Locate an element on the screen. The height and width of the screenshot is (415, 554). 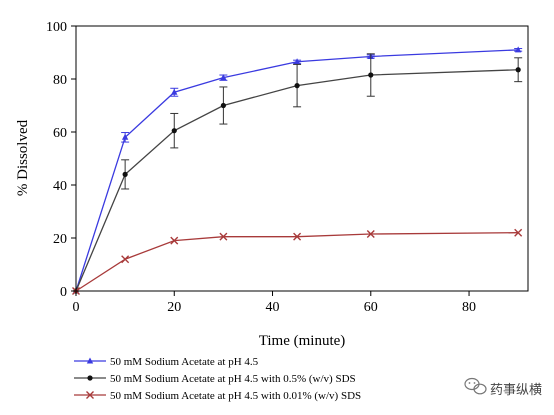
y-tick-label: 0 is located at coordinates (63, 292).